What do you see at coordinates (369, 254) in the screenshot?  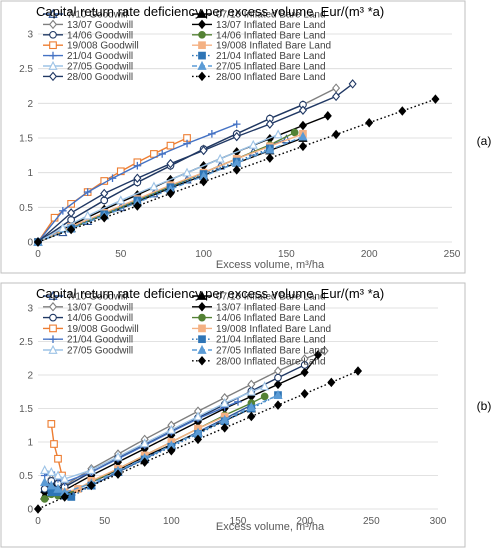 I see `x-tick-label: 200` at bounding box center [369, 254].